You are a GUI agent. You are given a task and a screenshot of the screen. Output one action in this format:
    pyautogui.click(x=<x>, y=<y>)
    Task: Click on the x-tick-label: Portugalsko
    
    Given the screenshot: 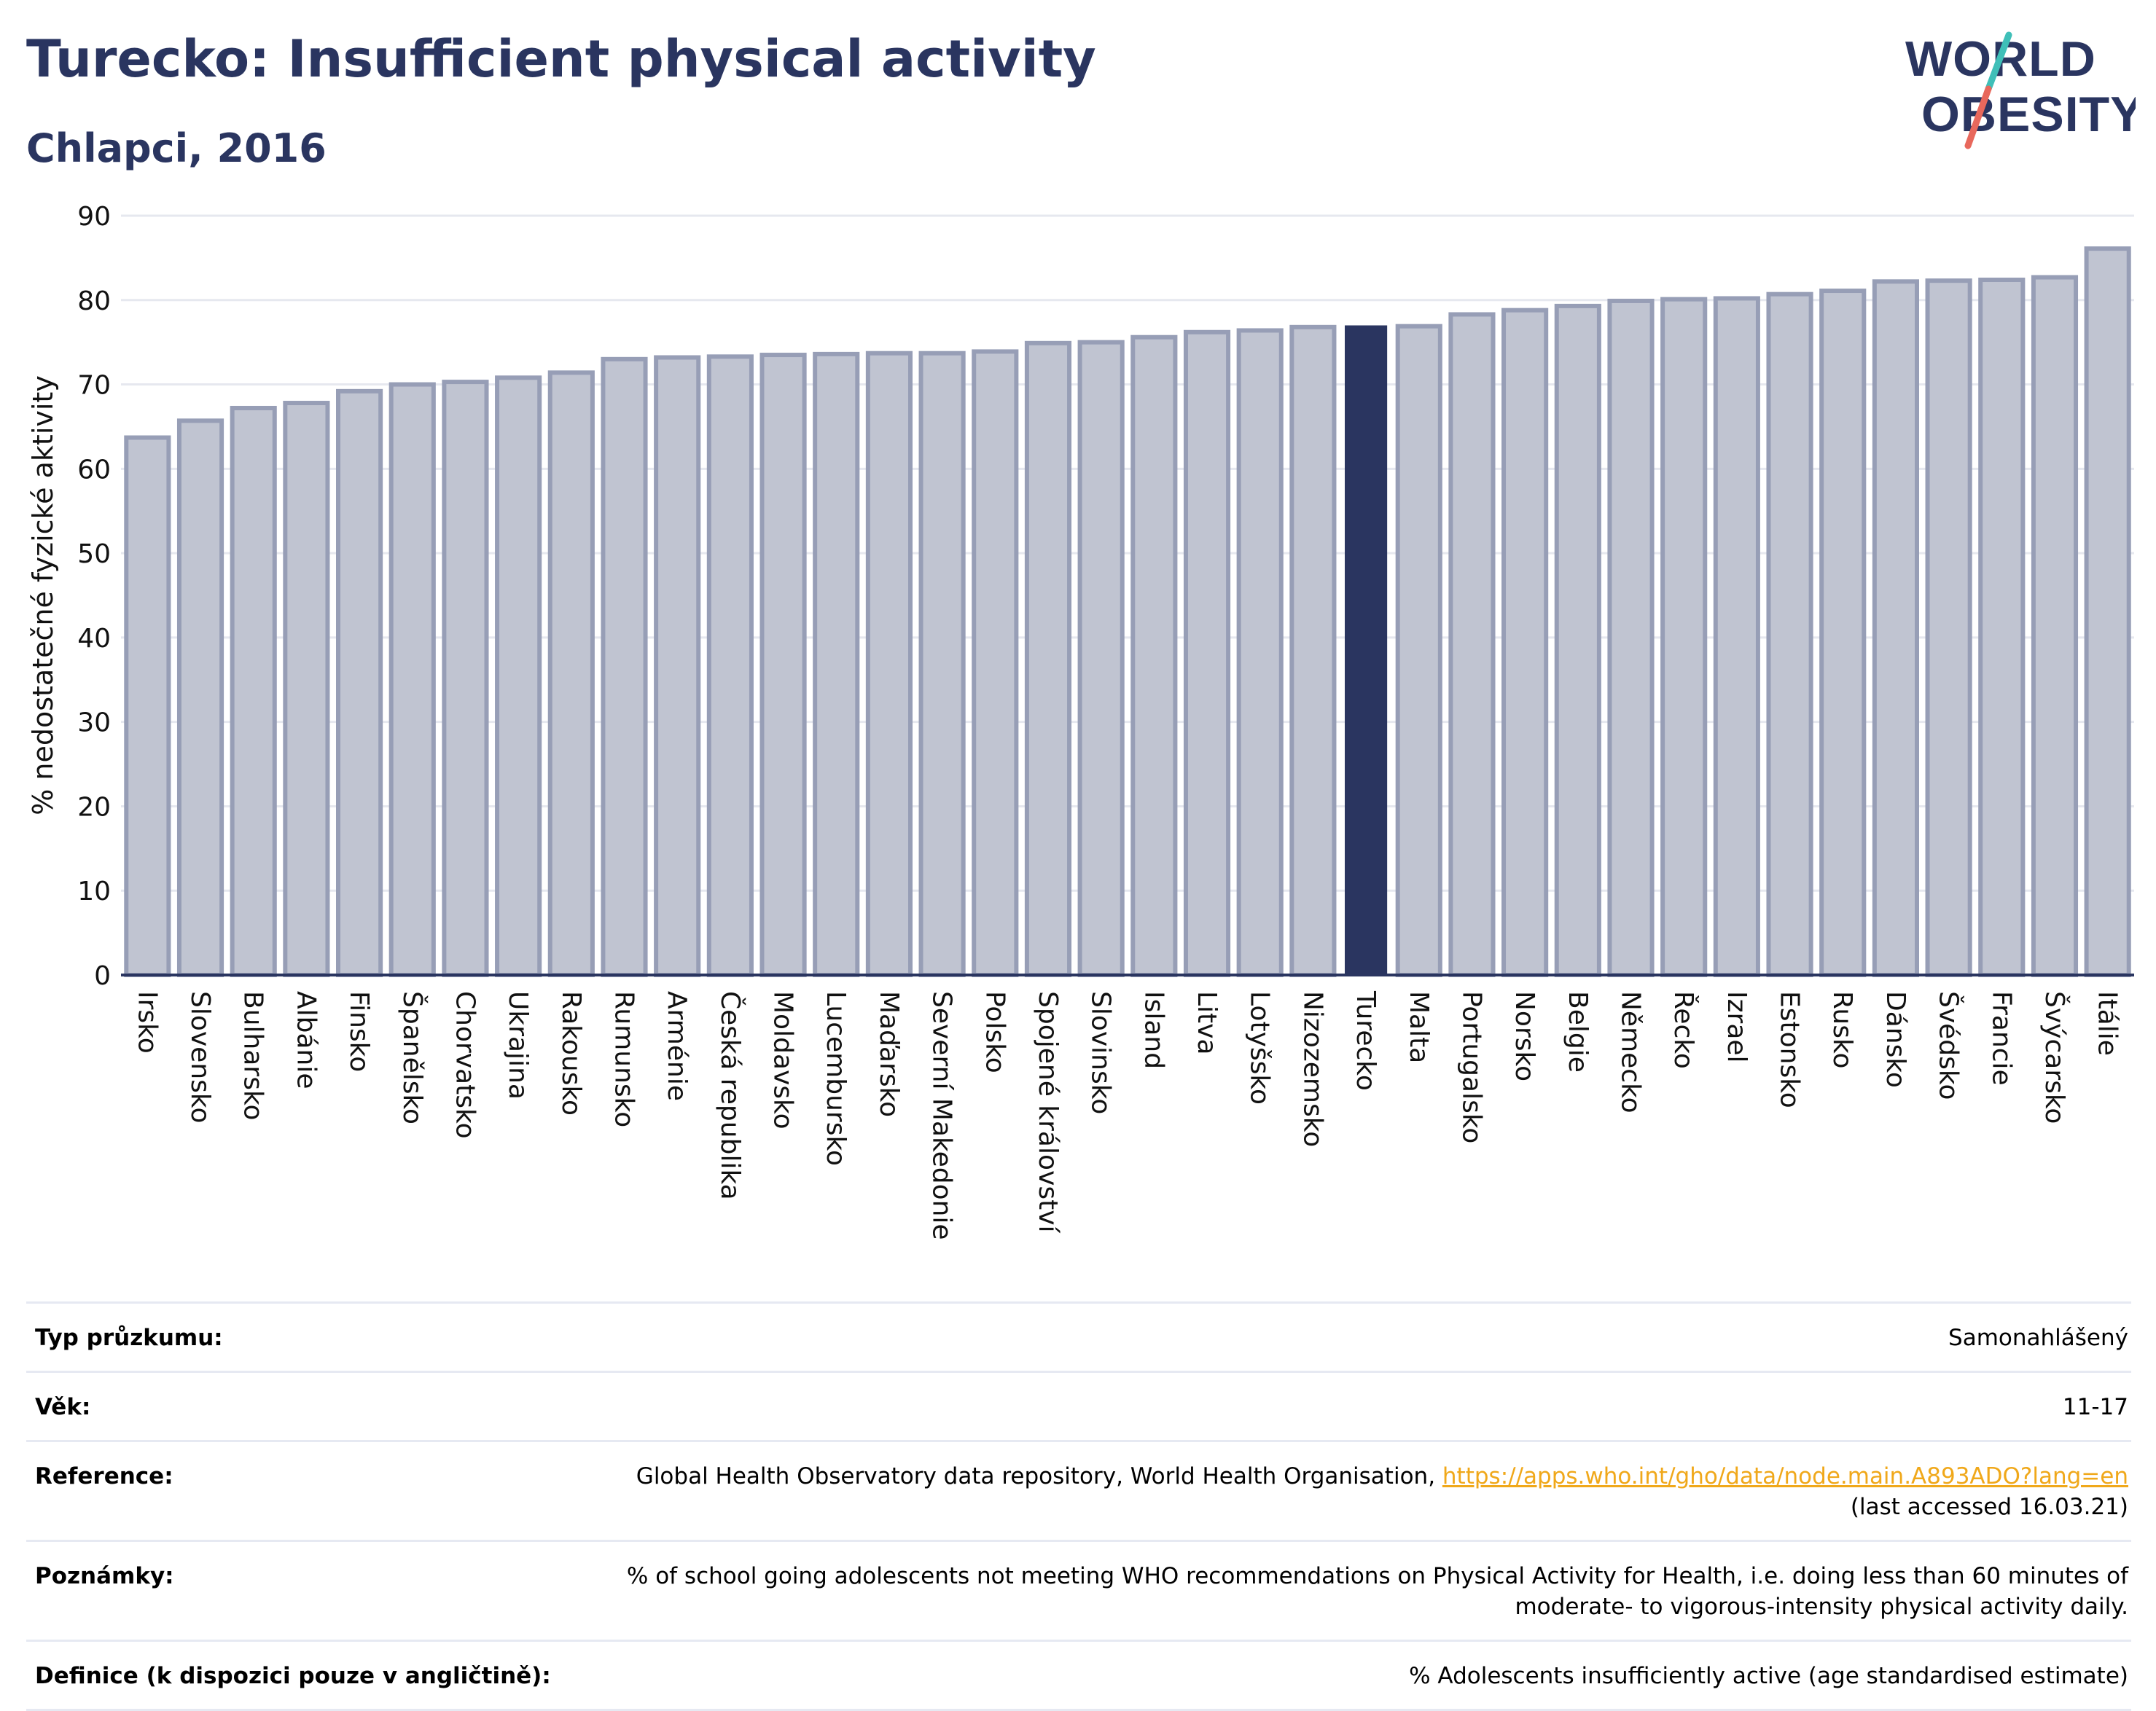 What is the action you would take?
    pyautogui.click(x=1471, y=1067)
    